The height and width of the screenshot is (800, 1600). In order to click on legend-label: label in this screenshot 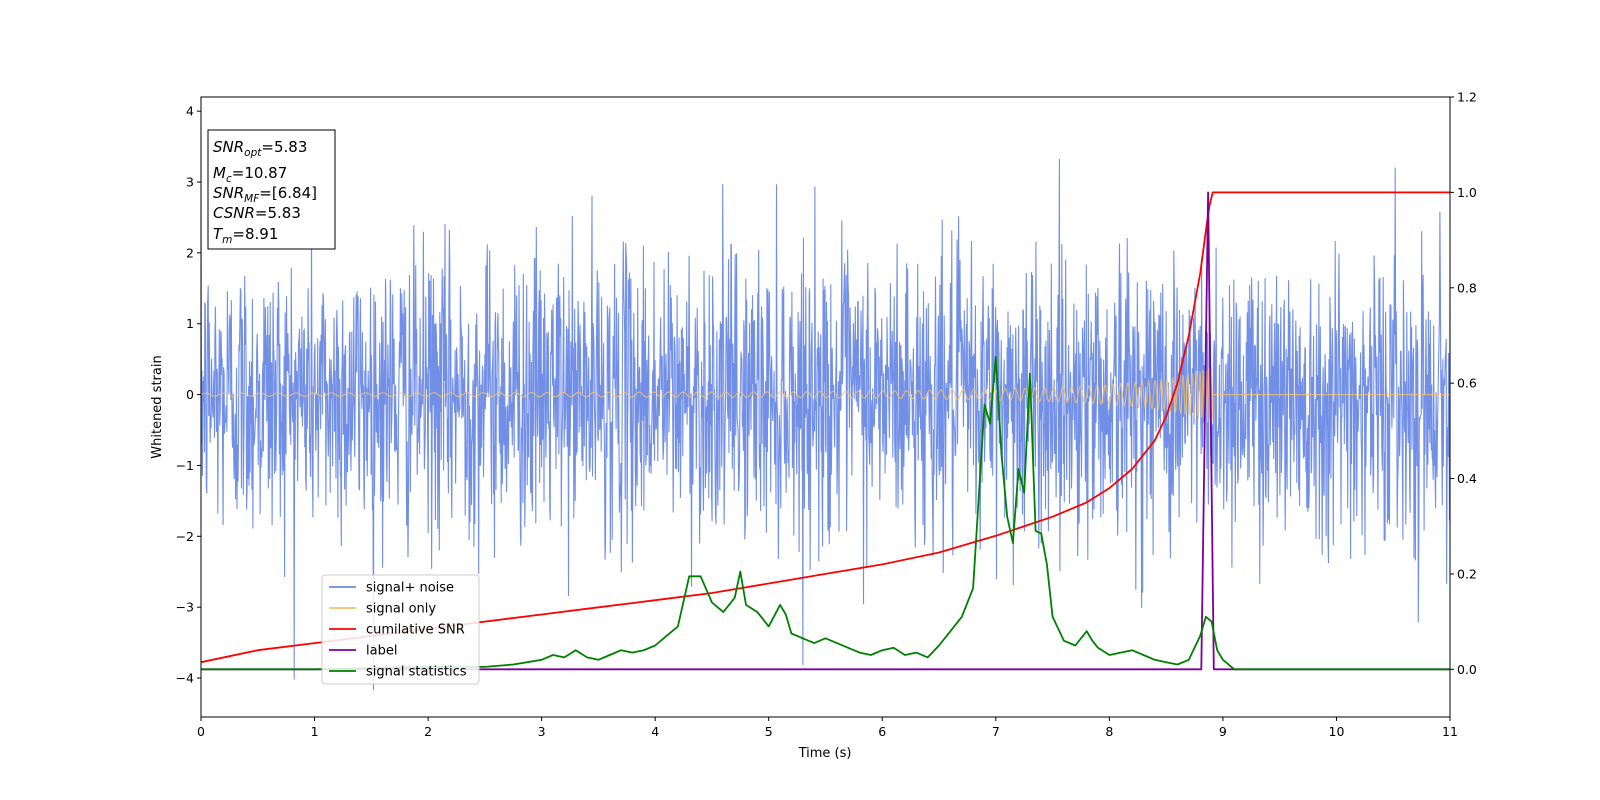, I will do `click(363, 651)`.